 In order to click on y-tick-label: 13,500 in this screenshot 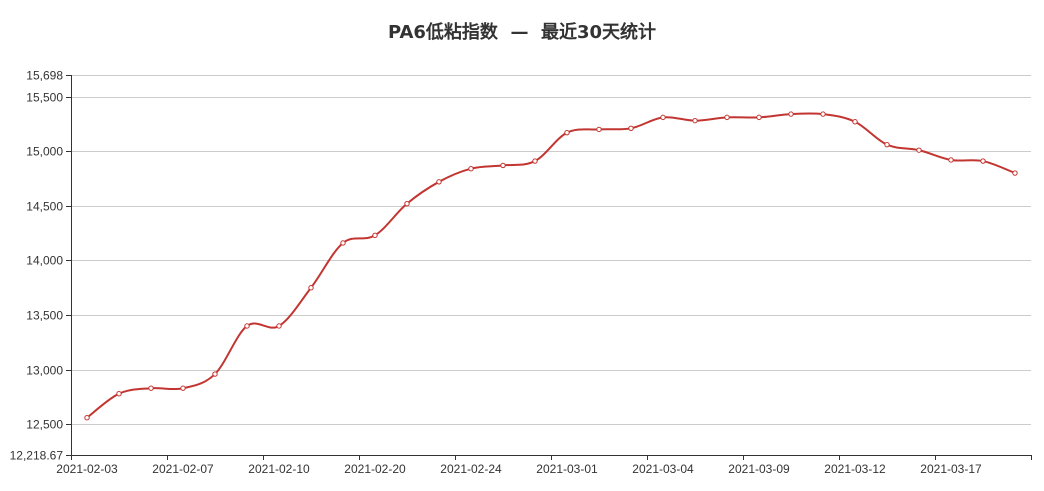, I will do `click(44, 316)`.